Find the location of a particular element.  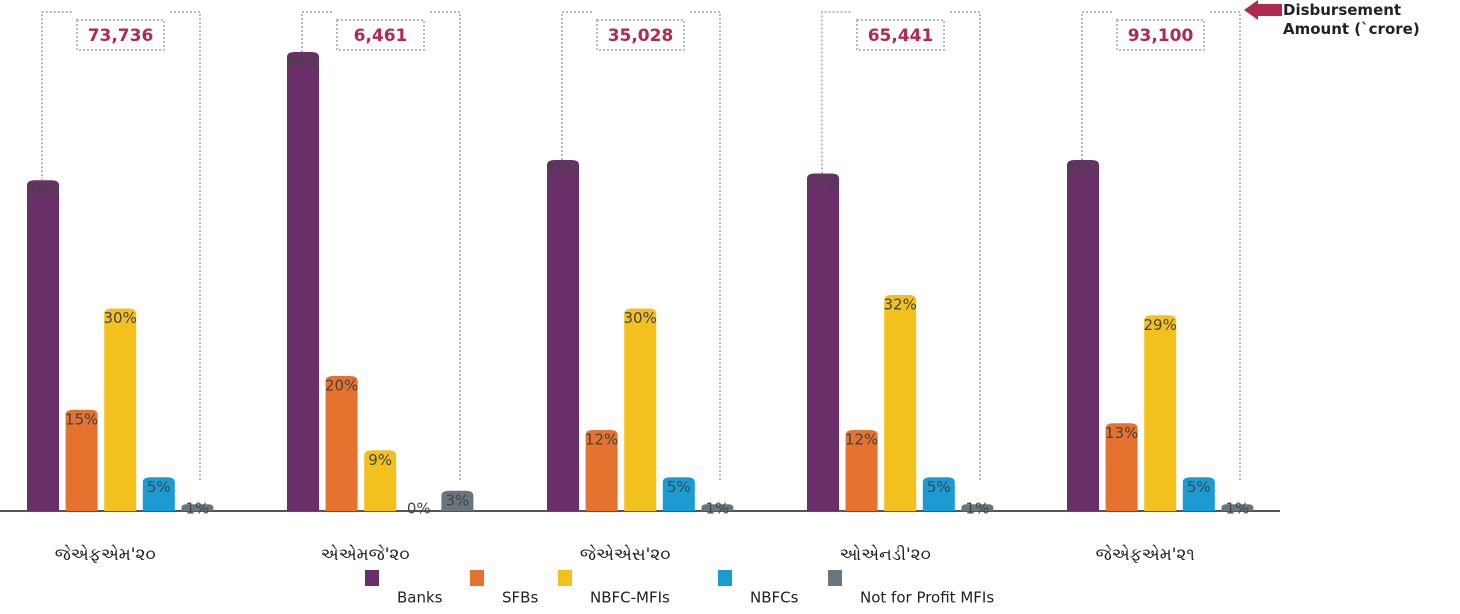

amount-label: 35,028 is located at coordinates (641, 36).